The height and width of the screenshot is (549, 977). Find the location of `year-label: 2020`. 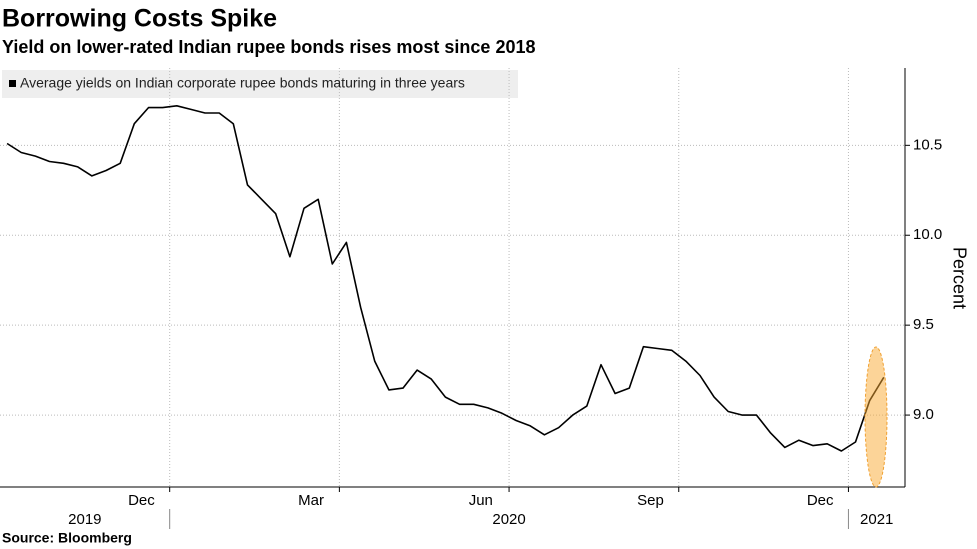

year-label: 2020 is located at coordinates (508, 519).